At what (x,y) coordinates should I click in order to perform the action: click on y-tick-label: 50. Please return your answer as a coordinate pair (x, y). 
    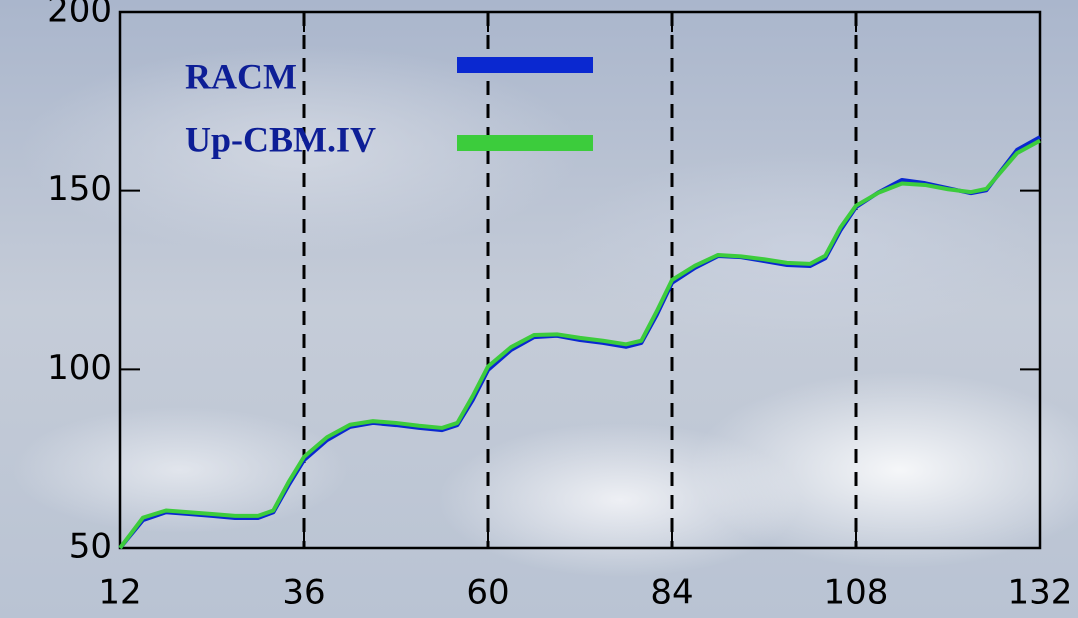
    Looking at the image, I should click on (90, 547).